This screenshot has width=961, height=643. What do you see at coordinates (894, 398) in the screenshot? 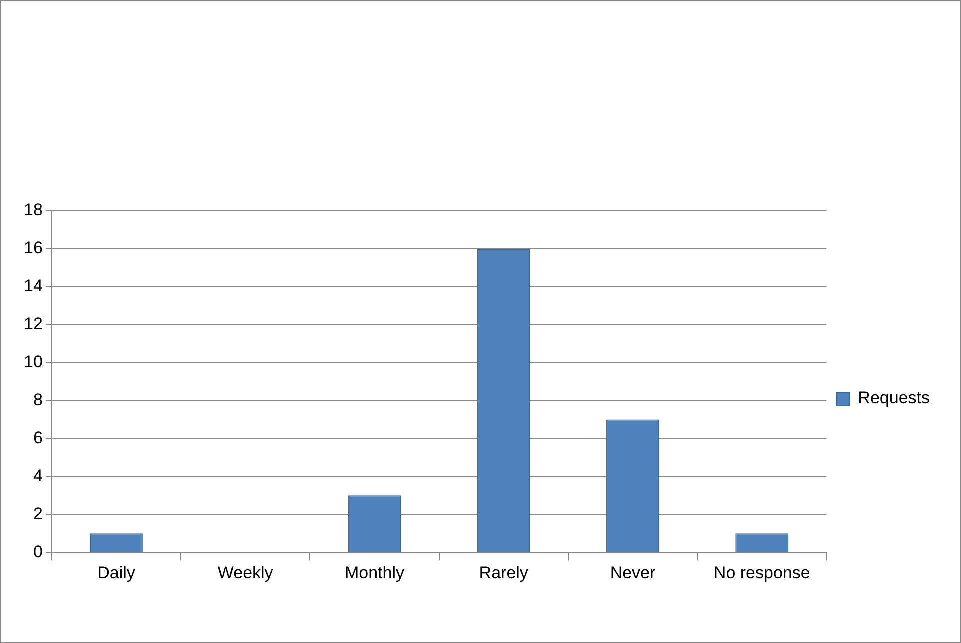
I see `legend-label: Requests` at bounding box center [894, 398].